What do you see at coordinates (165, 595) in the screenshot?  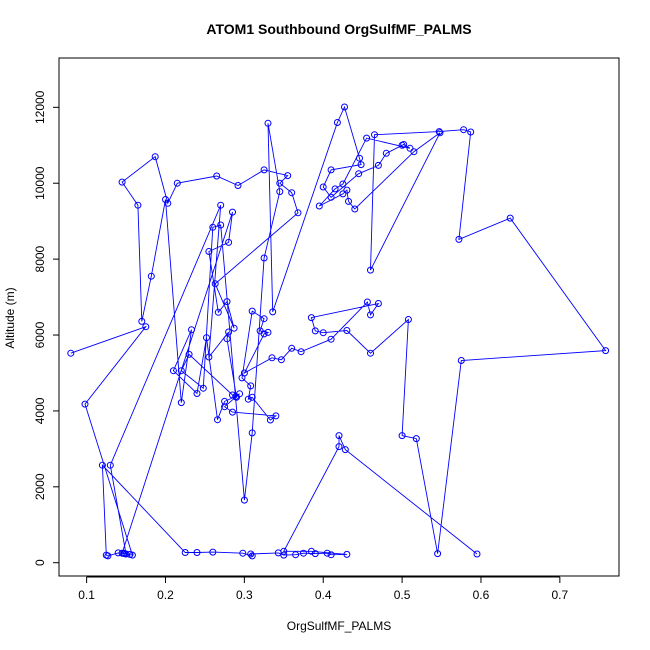 I see `x-tick-label: 0.2` at bounding box center [165, 595].